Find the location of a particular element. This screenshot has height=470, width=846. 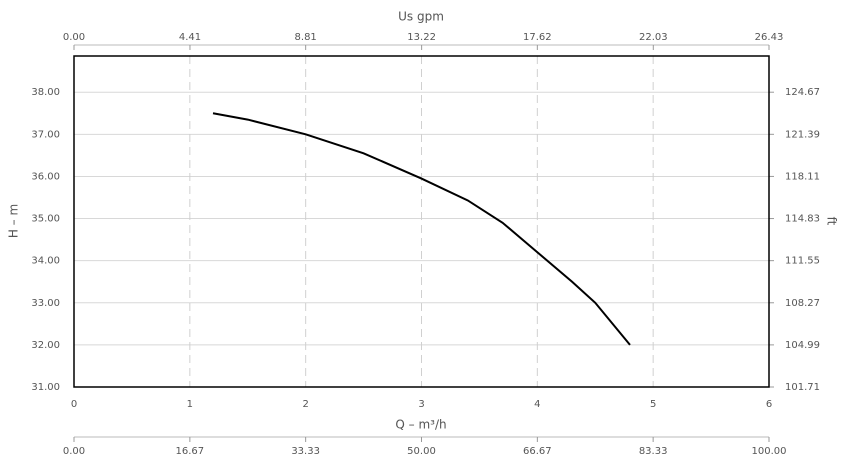

x3-tick-label: 50.00 is located at coordinates (421, 451).